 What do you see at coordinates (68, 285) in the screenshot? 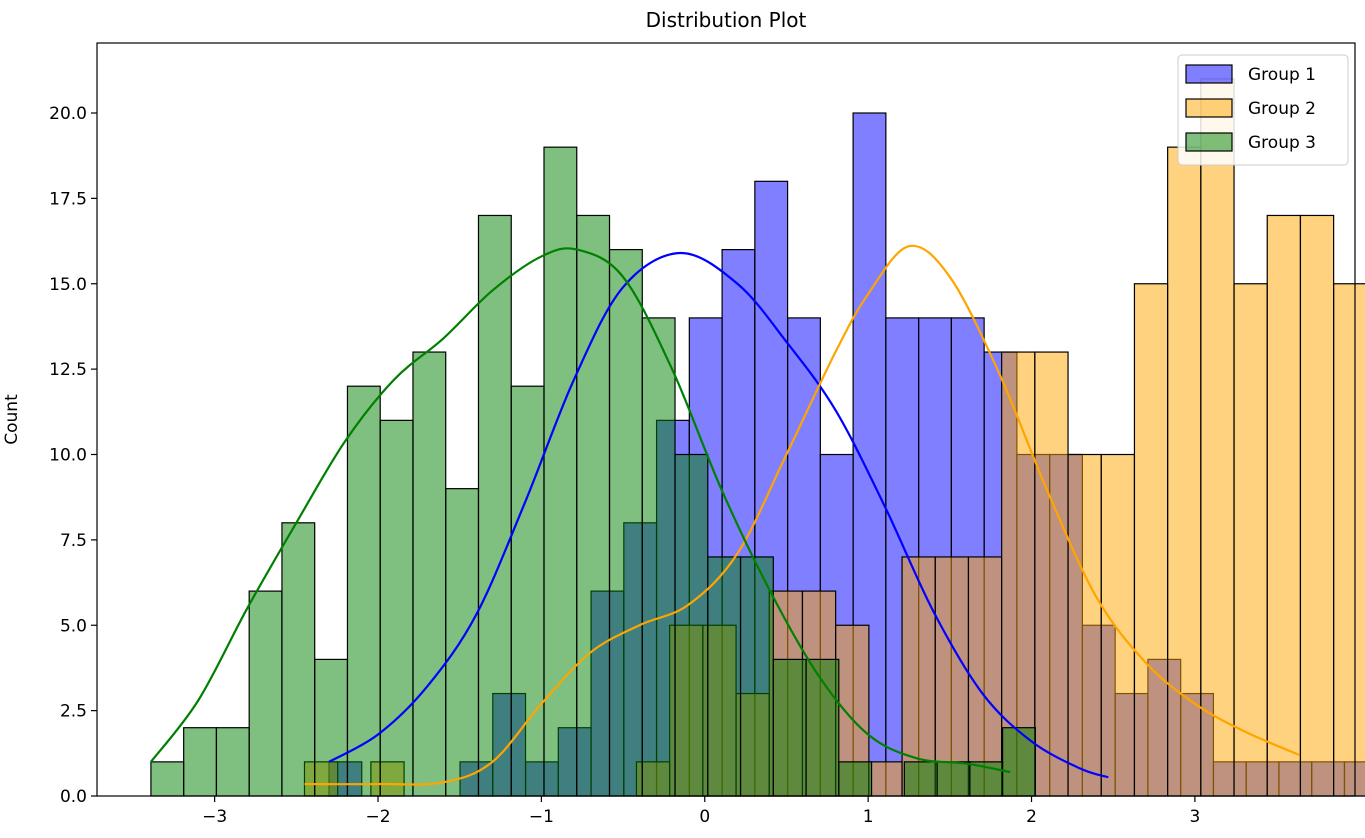
I see `y-tick-label: 15.0` at bounding box center [68, 285].